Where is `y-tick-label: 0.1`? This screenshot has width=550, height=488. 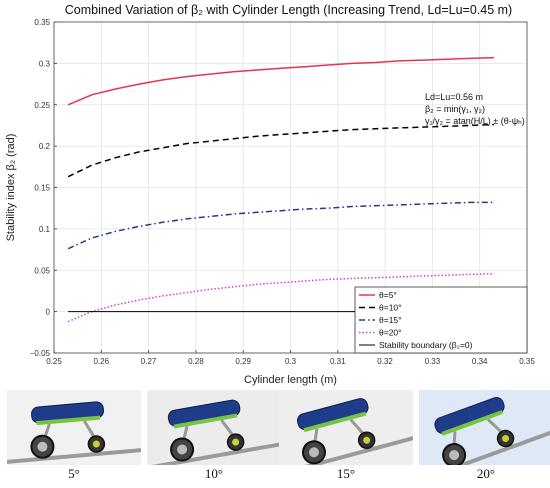 y-tick-label: 0.1 is located at coordinates (45, 229).